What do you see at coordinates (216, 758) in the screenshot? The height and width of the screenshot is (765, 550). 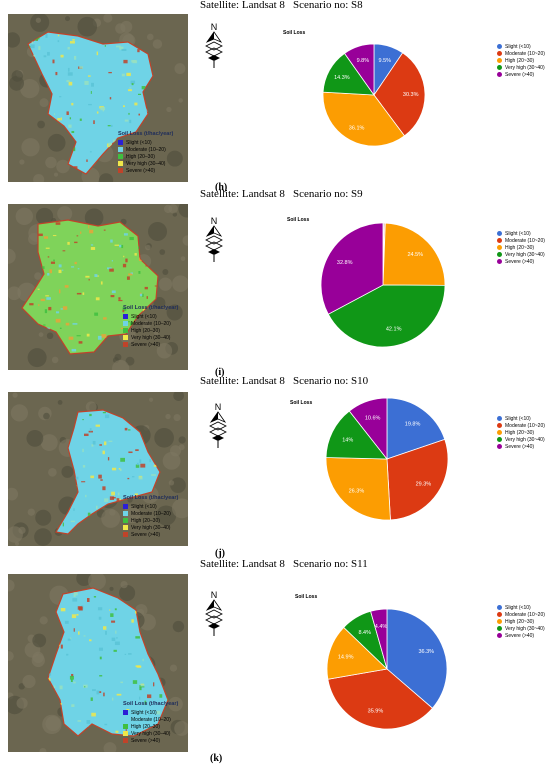 I see `subfigure-label: (k)` at bounding box center [216, 758].